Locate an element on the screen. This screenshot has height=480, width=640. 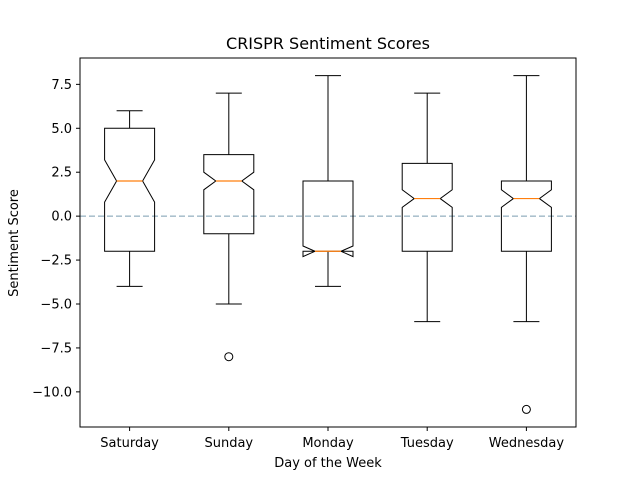
y-tick-label: 5.0 is located at coordinates (61, 129).